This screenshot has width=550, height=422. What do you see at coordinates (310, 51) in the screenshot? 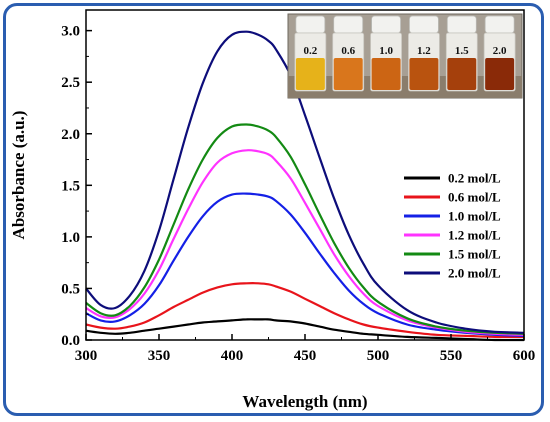
I see `vial-label-0: 0.2` at bounding box center [310, 51].